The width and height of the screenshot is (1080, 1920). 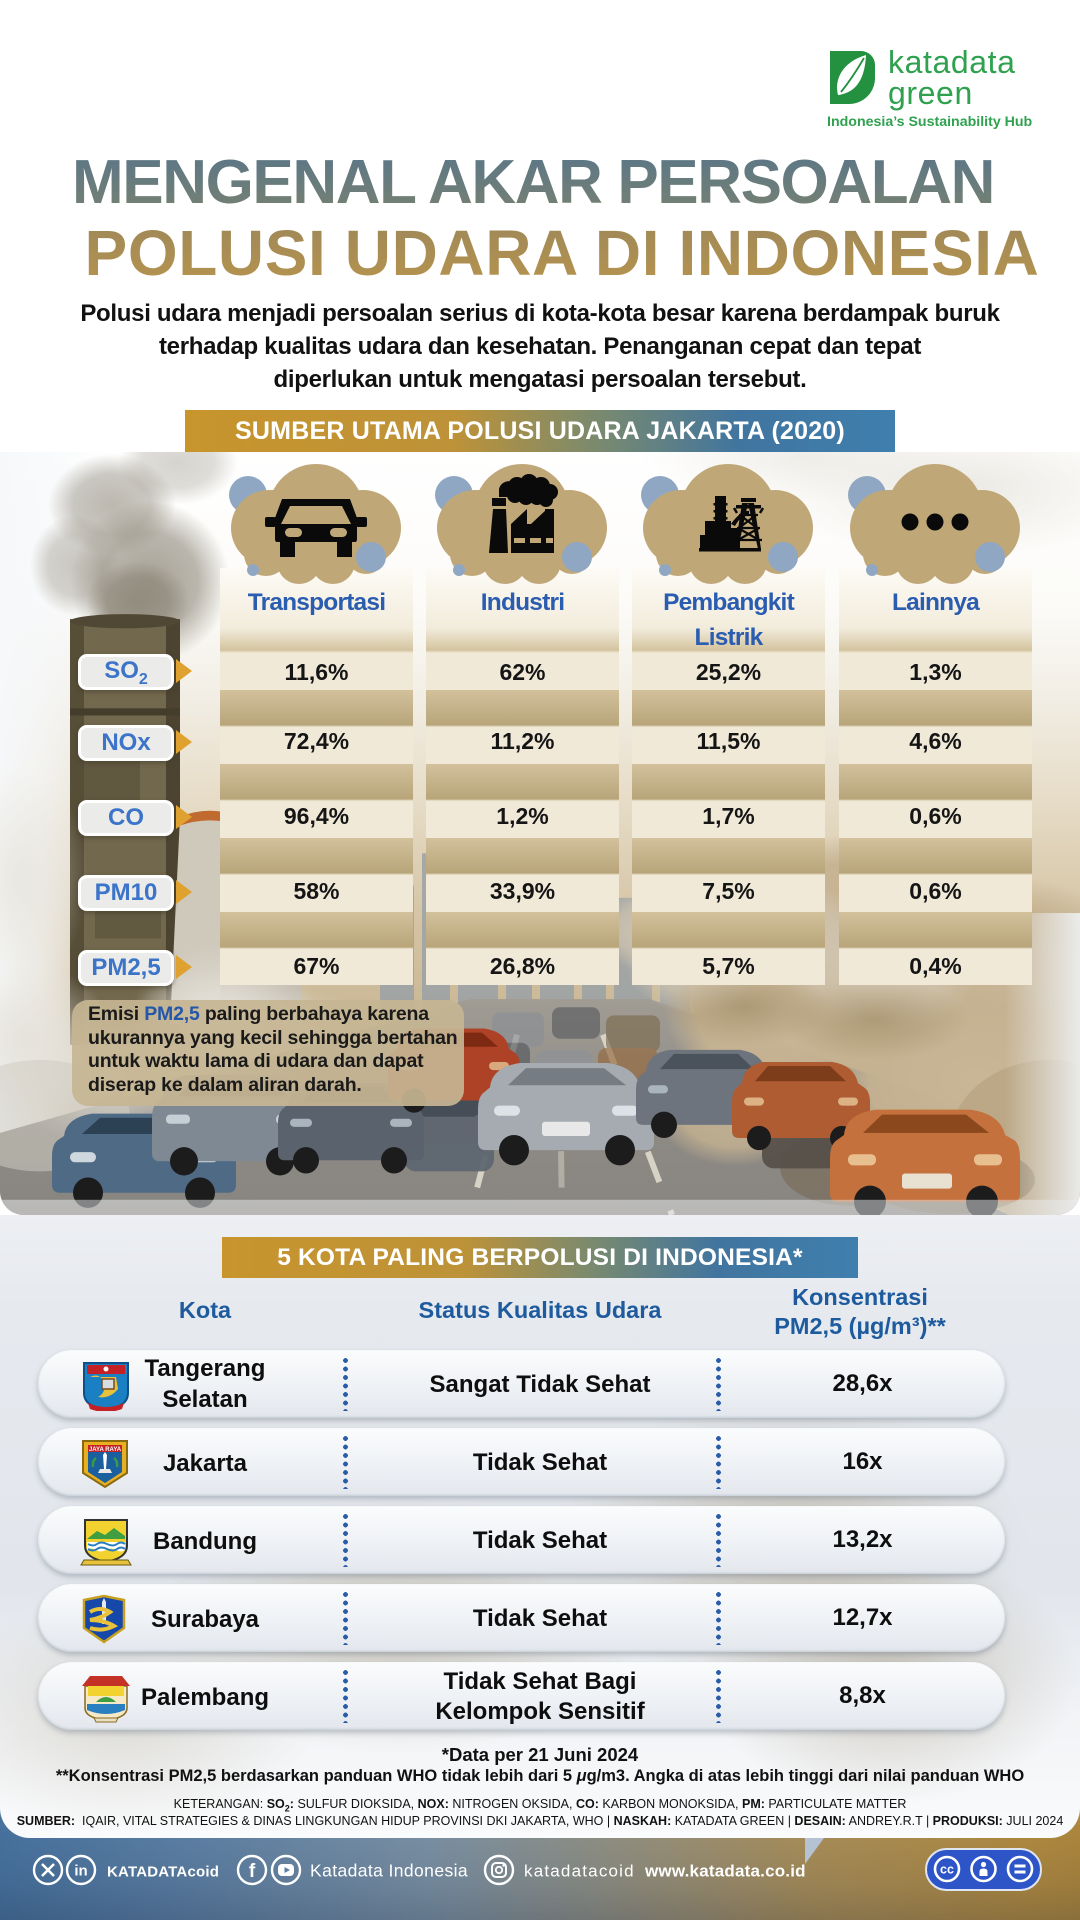 What do you see at coordinates (725, 1871) in the screenshot?
I see `svg-text: www.katadata.co.id` at bounding box center [725, 1871].